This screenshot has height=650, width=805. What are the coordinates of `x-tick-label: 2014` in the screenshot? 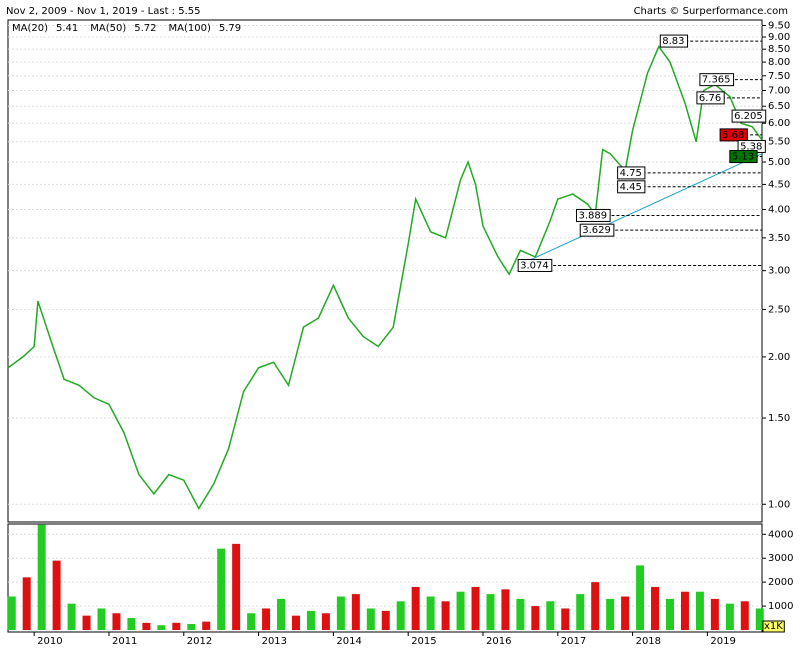 It's located at (348, 641).